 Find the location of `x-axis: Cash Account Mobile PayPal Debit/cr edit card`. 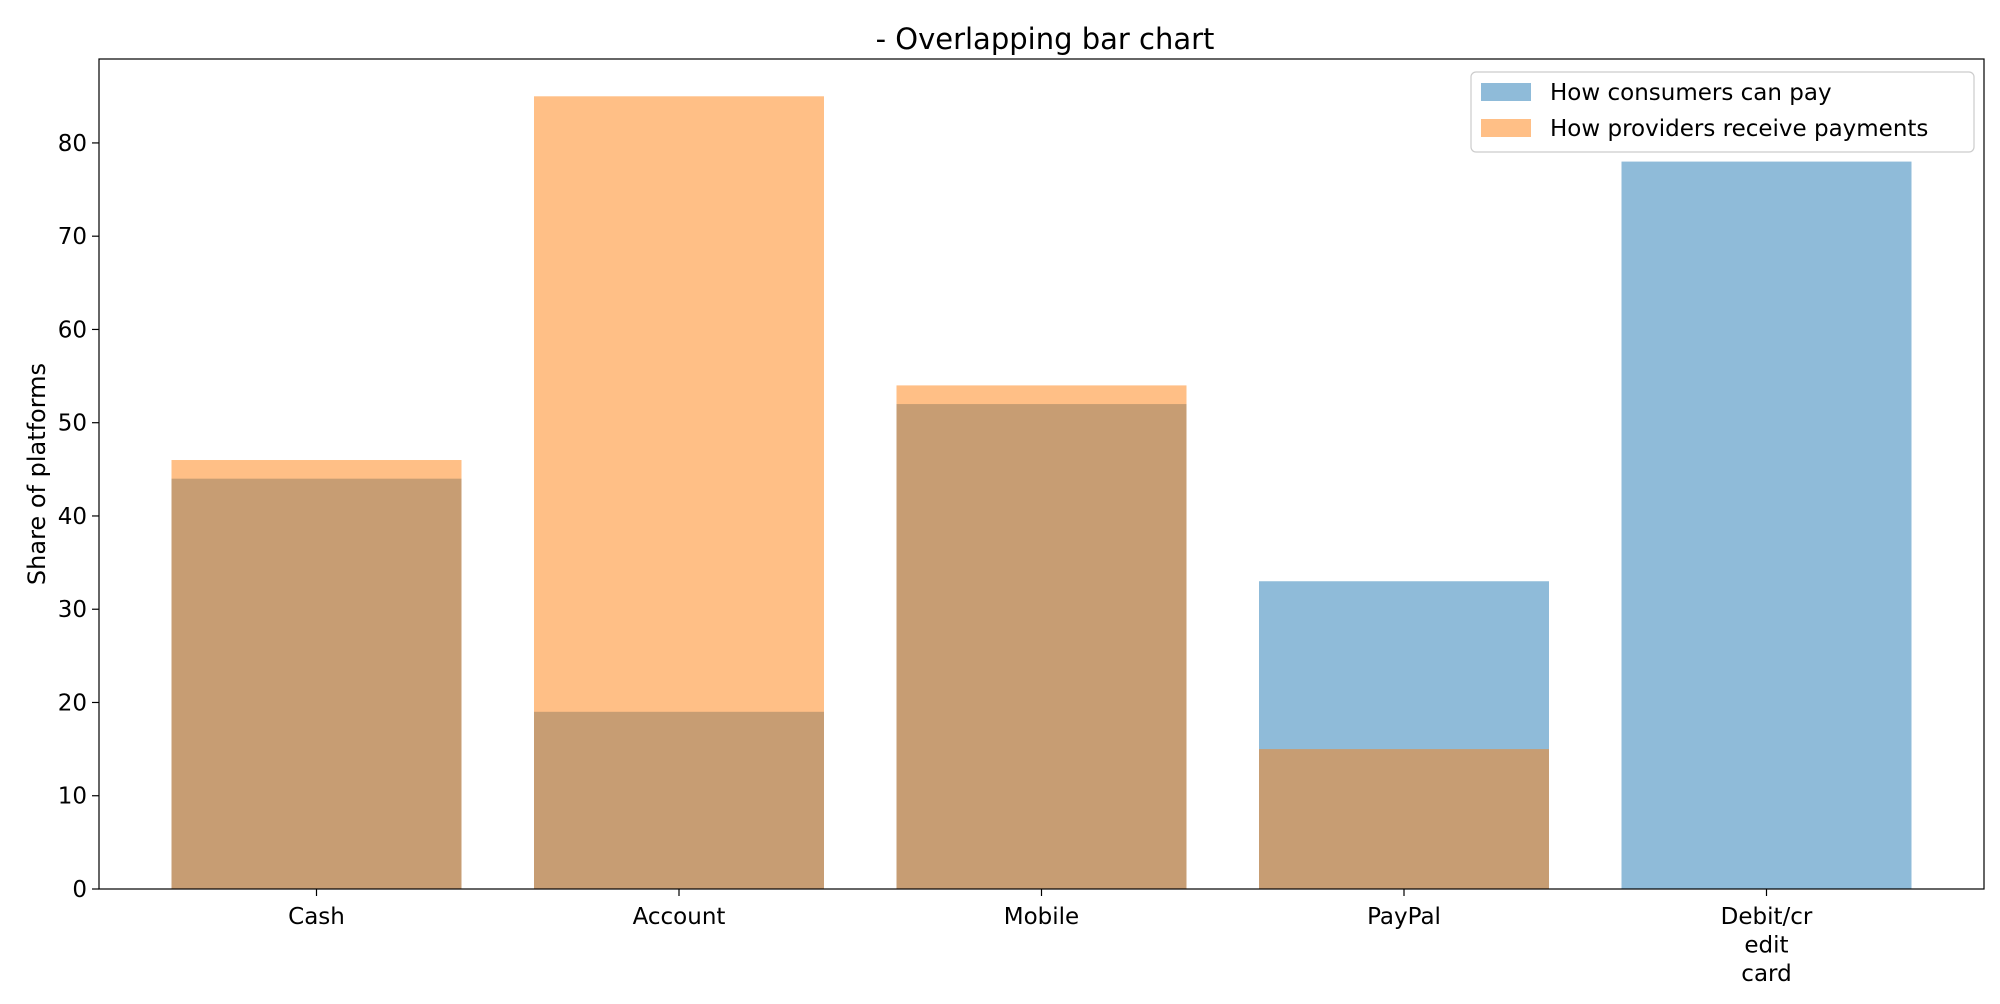

x-axis: Cash Account Mobile PayPal Debit/cr edit card is located at coordinates (1050, 938).